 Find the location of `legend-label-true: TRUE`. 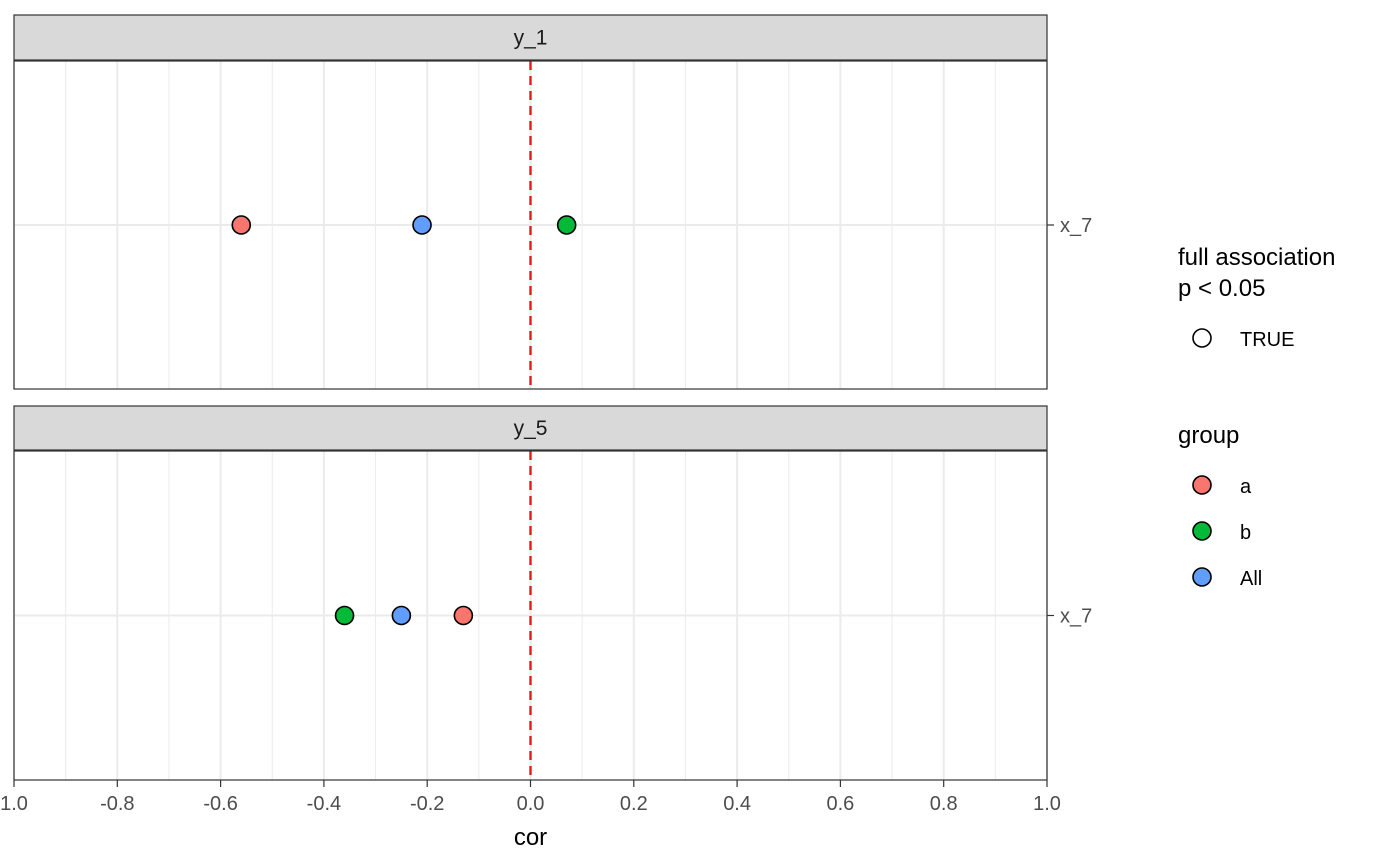

legend-label-true: TRUE is located at coordinates (1267, 340).